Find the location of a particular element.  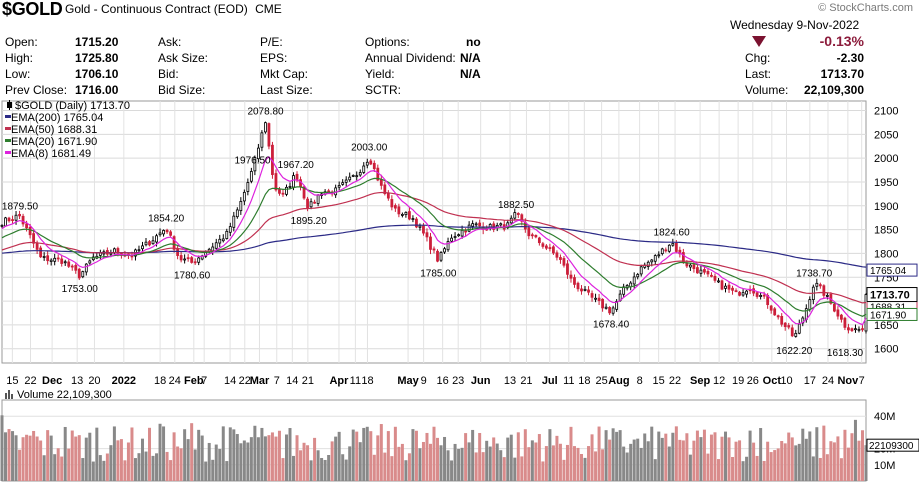

x-tick-label: Jul is located at coordinates (550, 381).